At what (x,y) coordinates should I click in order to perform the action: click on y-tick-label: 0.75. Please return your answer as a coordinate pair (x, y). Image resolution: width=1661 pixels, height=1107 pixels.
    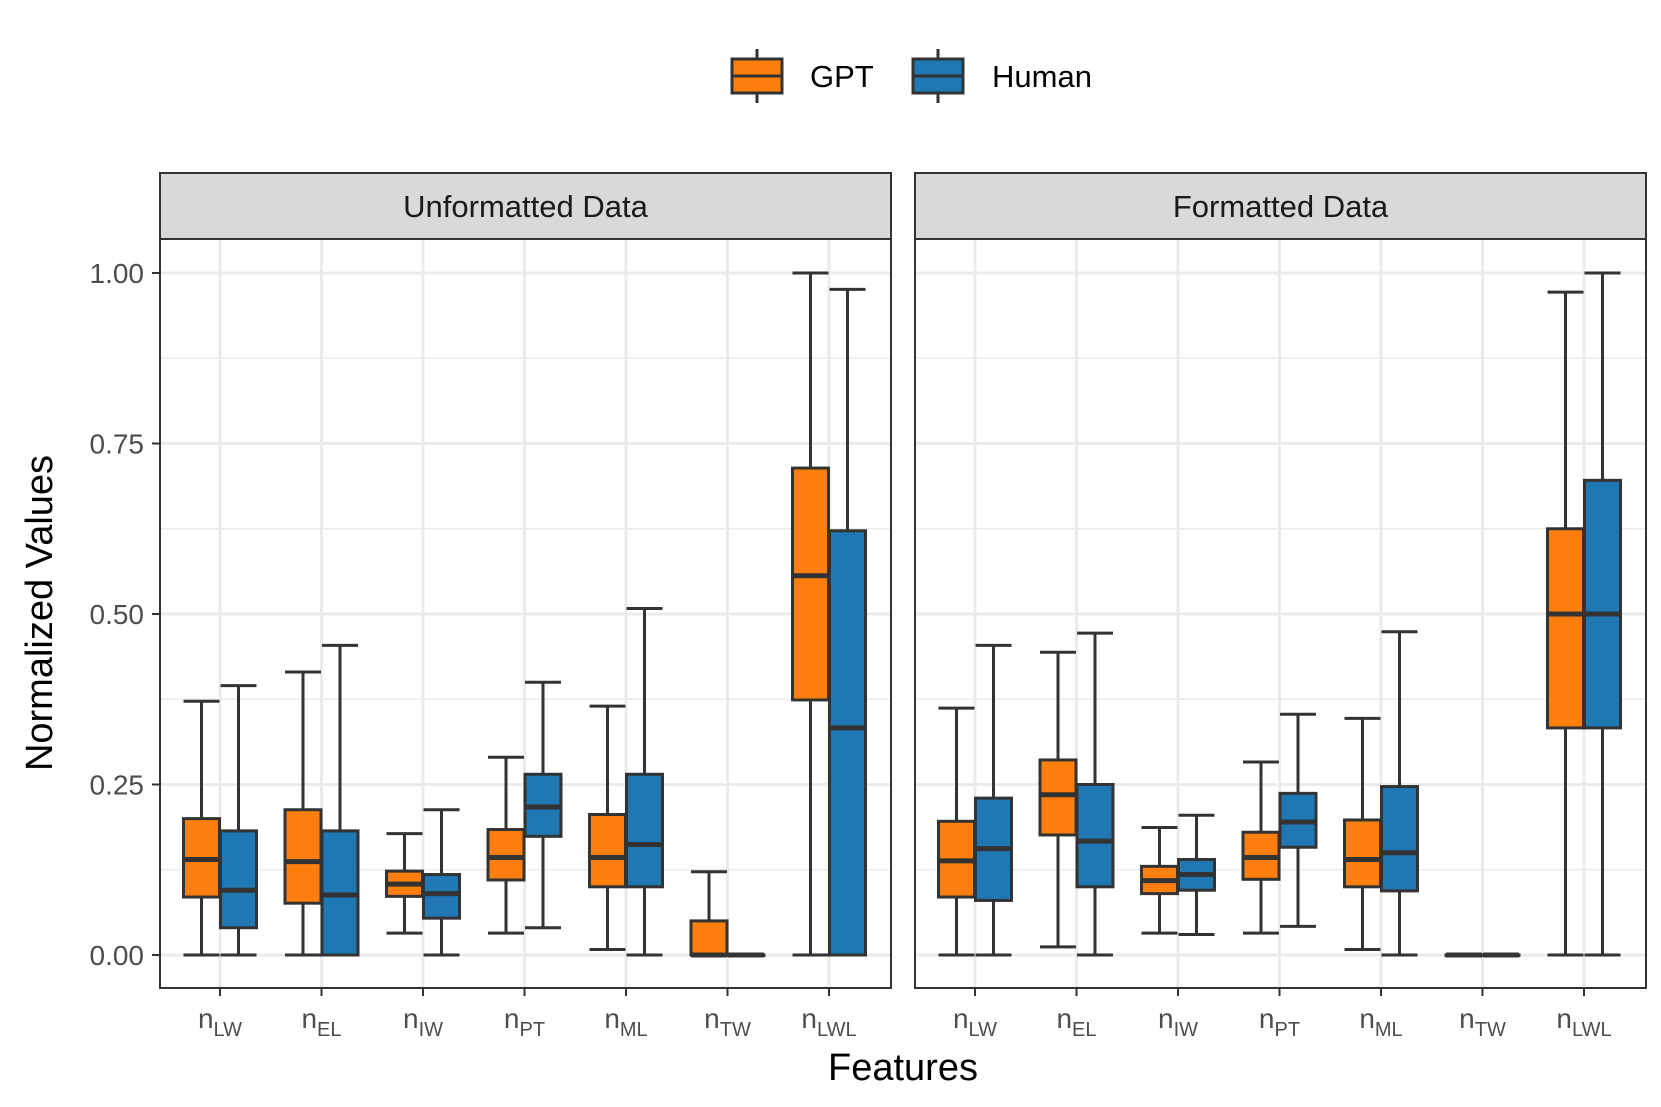
    Looking at the image, I should click on (117, 444).